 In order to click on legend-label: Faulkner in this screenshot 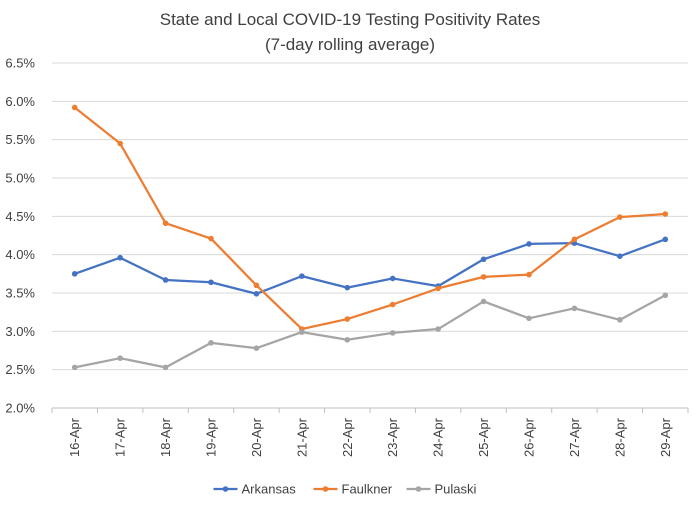, I will do `click(367, 489)`.